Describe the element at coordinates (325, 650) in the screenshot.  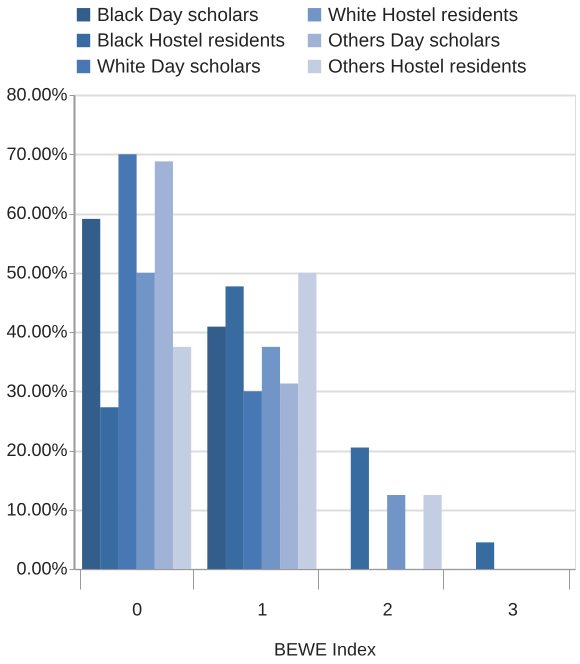
I see `x-axis-title: BEWE Index` at that location.